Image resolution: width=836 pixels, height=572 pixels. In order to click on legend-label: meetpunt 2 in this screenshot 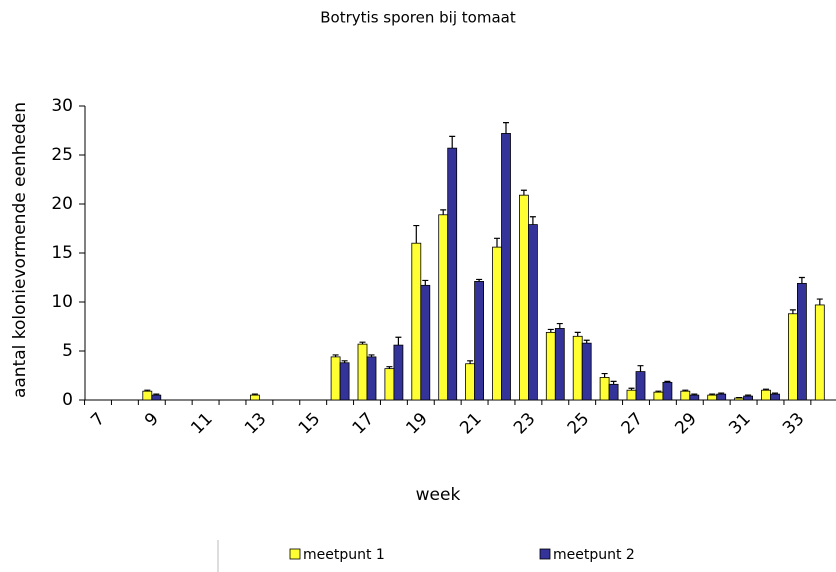, I will do `click(594, 555)`.